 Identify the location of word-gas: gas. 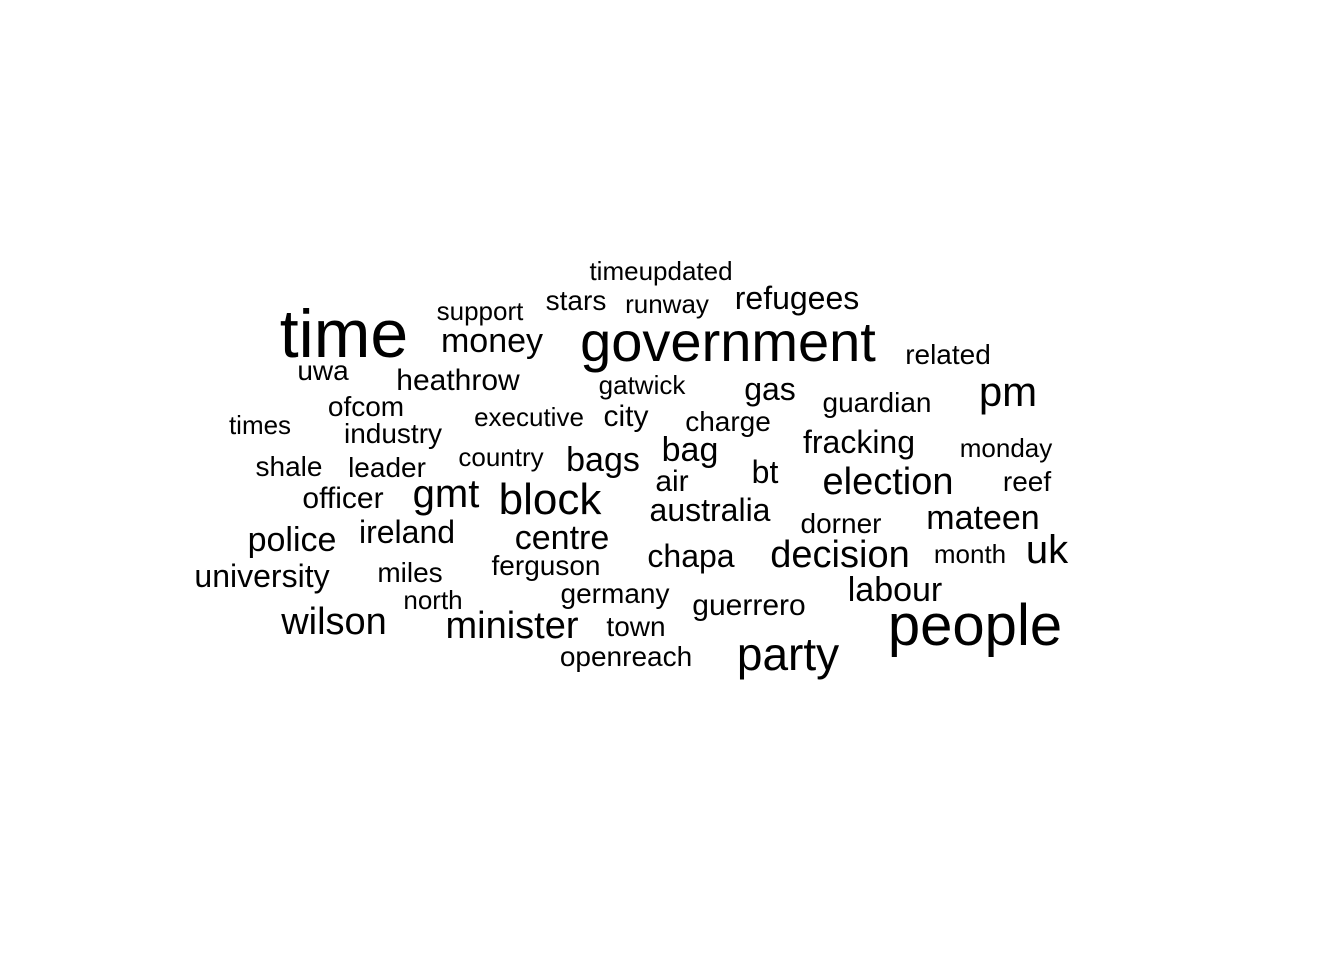
(770, 389).